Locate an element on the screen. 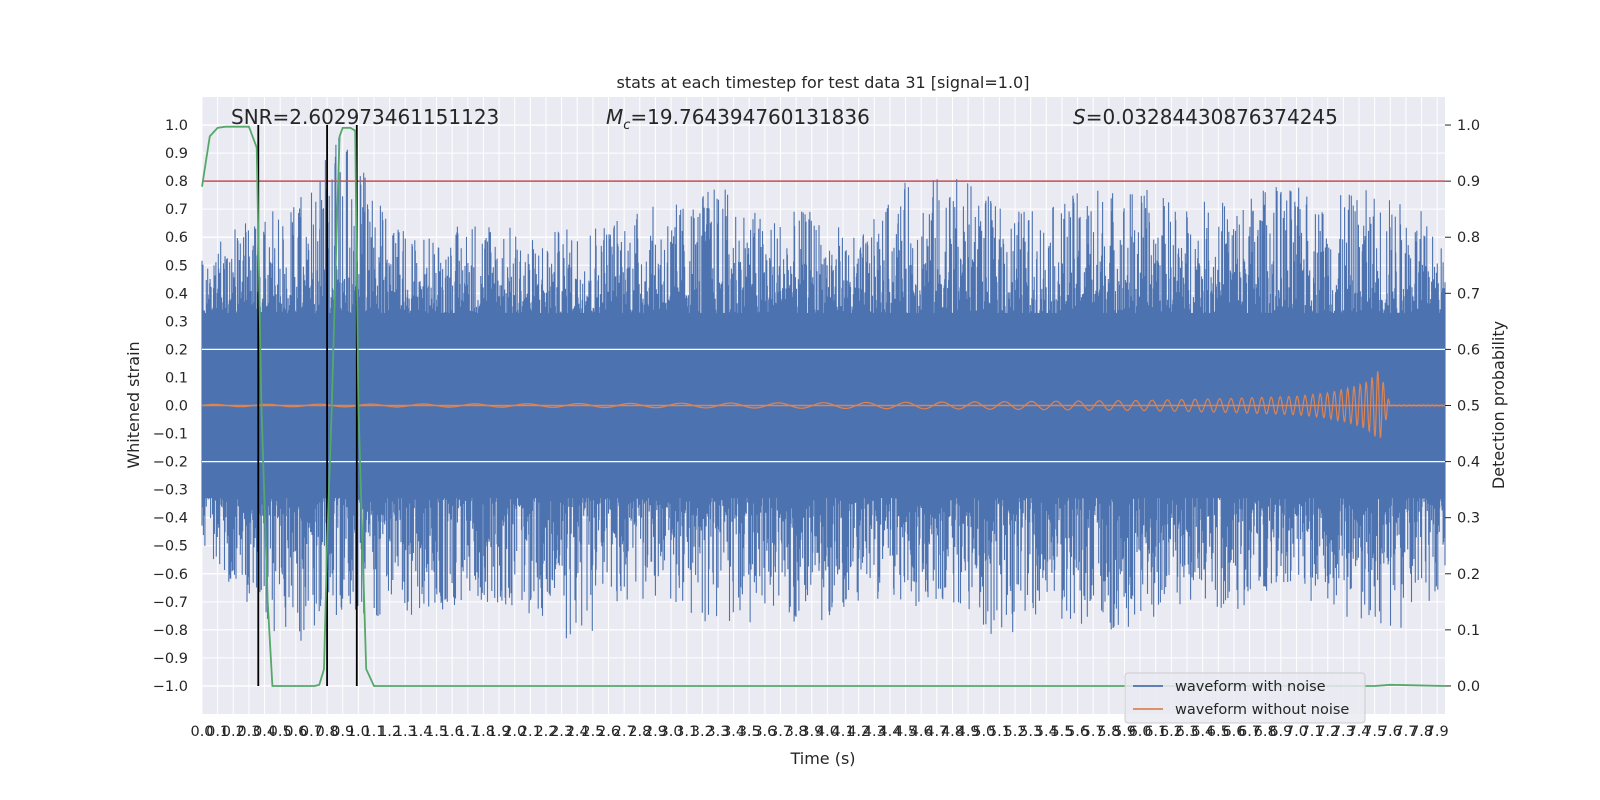  x-tick-label: 3.6 is located at coordinates (764, 732).